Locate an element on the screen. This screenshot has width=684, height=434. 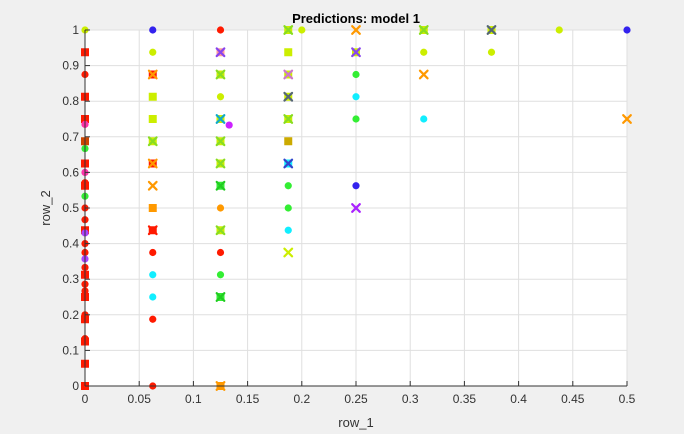
x-tick-label: 0.15 is located at coordinates (248, 399).